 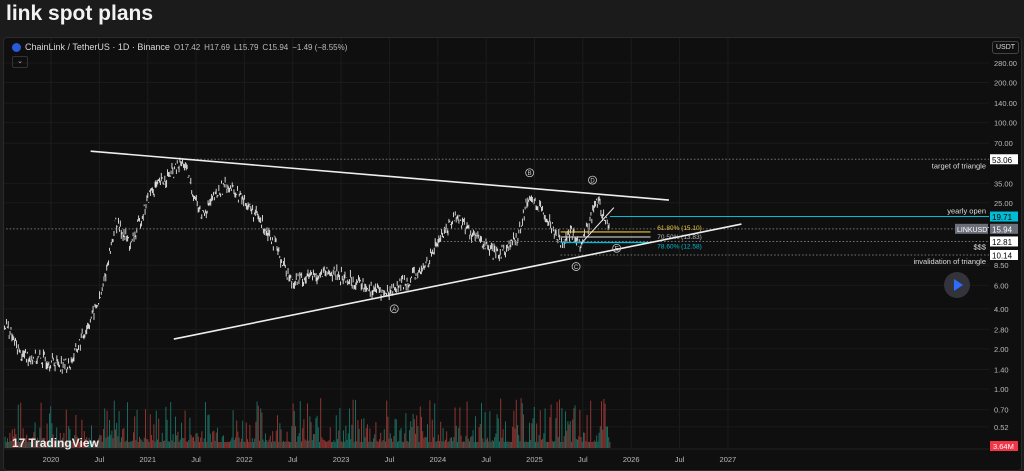 I want to click on fib-level-label: 70.50% (13.83), so click(x=679, y=237).